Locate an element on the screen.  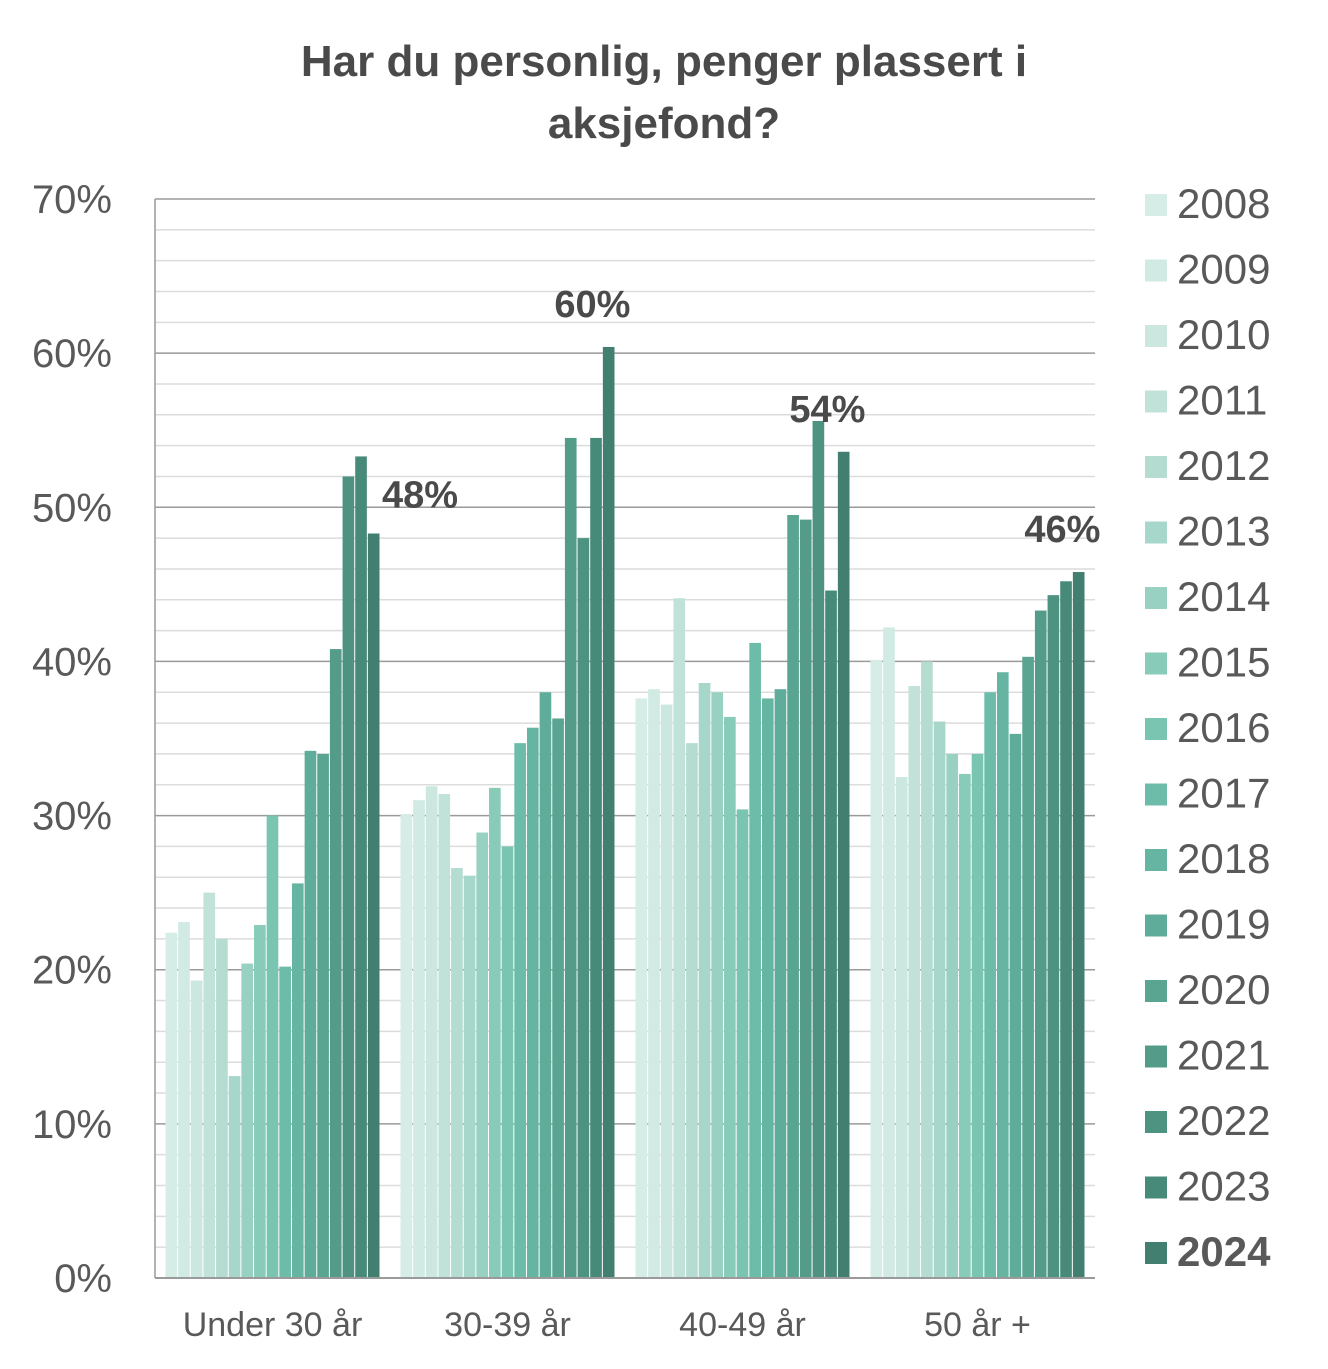
legend-label: 2013 is located at coordinates (1223, 531).